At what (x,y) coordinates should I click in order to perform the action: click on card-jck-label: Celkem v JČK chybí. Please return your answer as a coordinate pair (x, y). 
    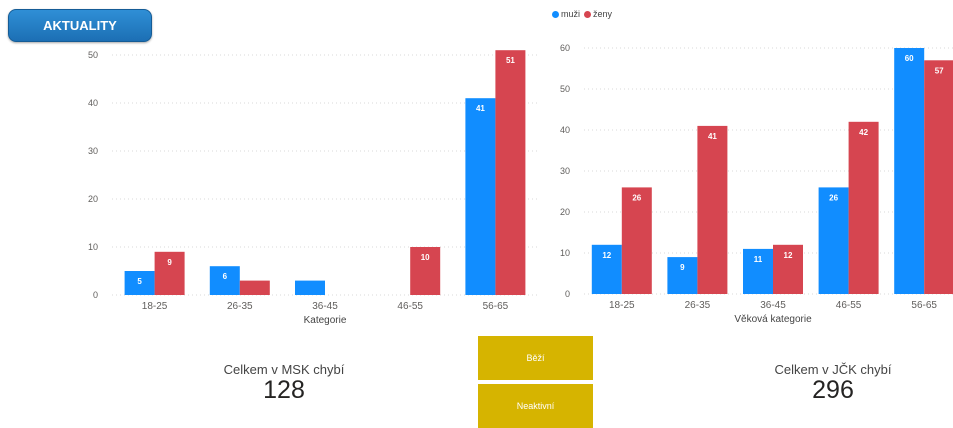
    Looking at the image, I should click on (833, 369).